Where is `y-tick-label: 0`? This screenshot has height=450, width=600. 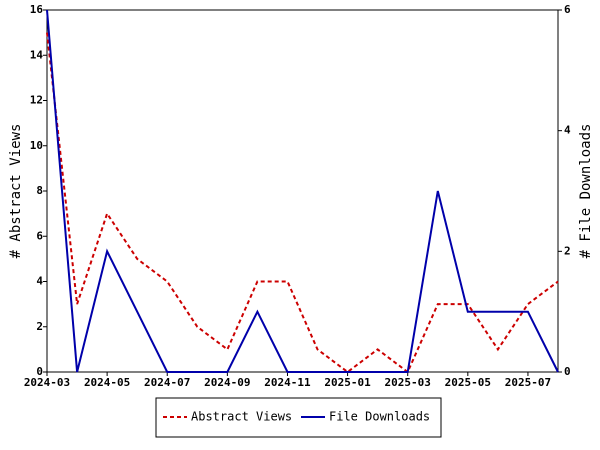
y-tick-label: 0 is located at coordinates (39, 371).